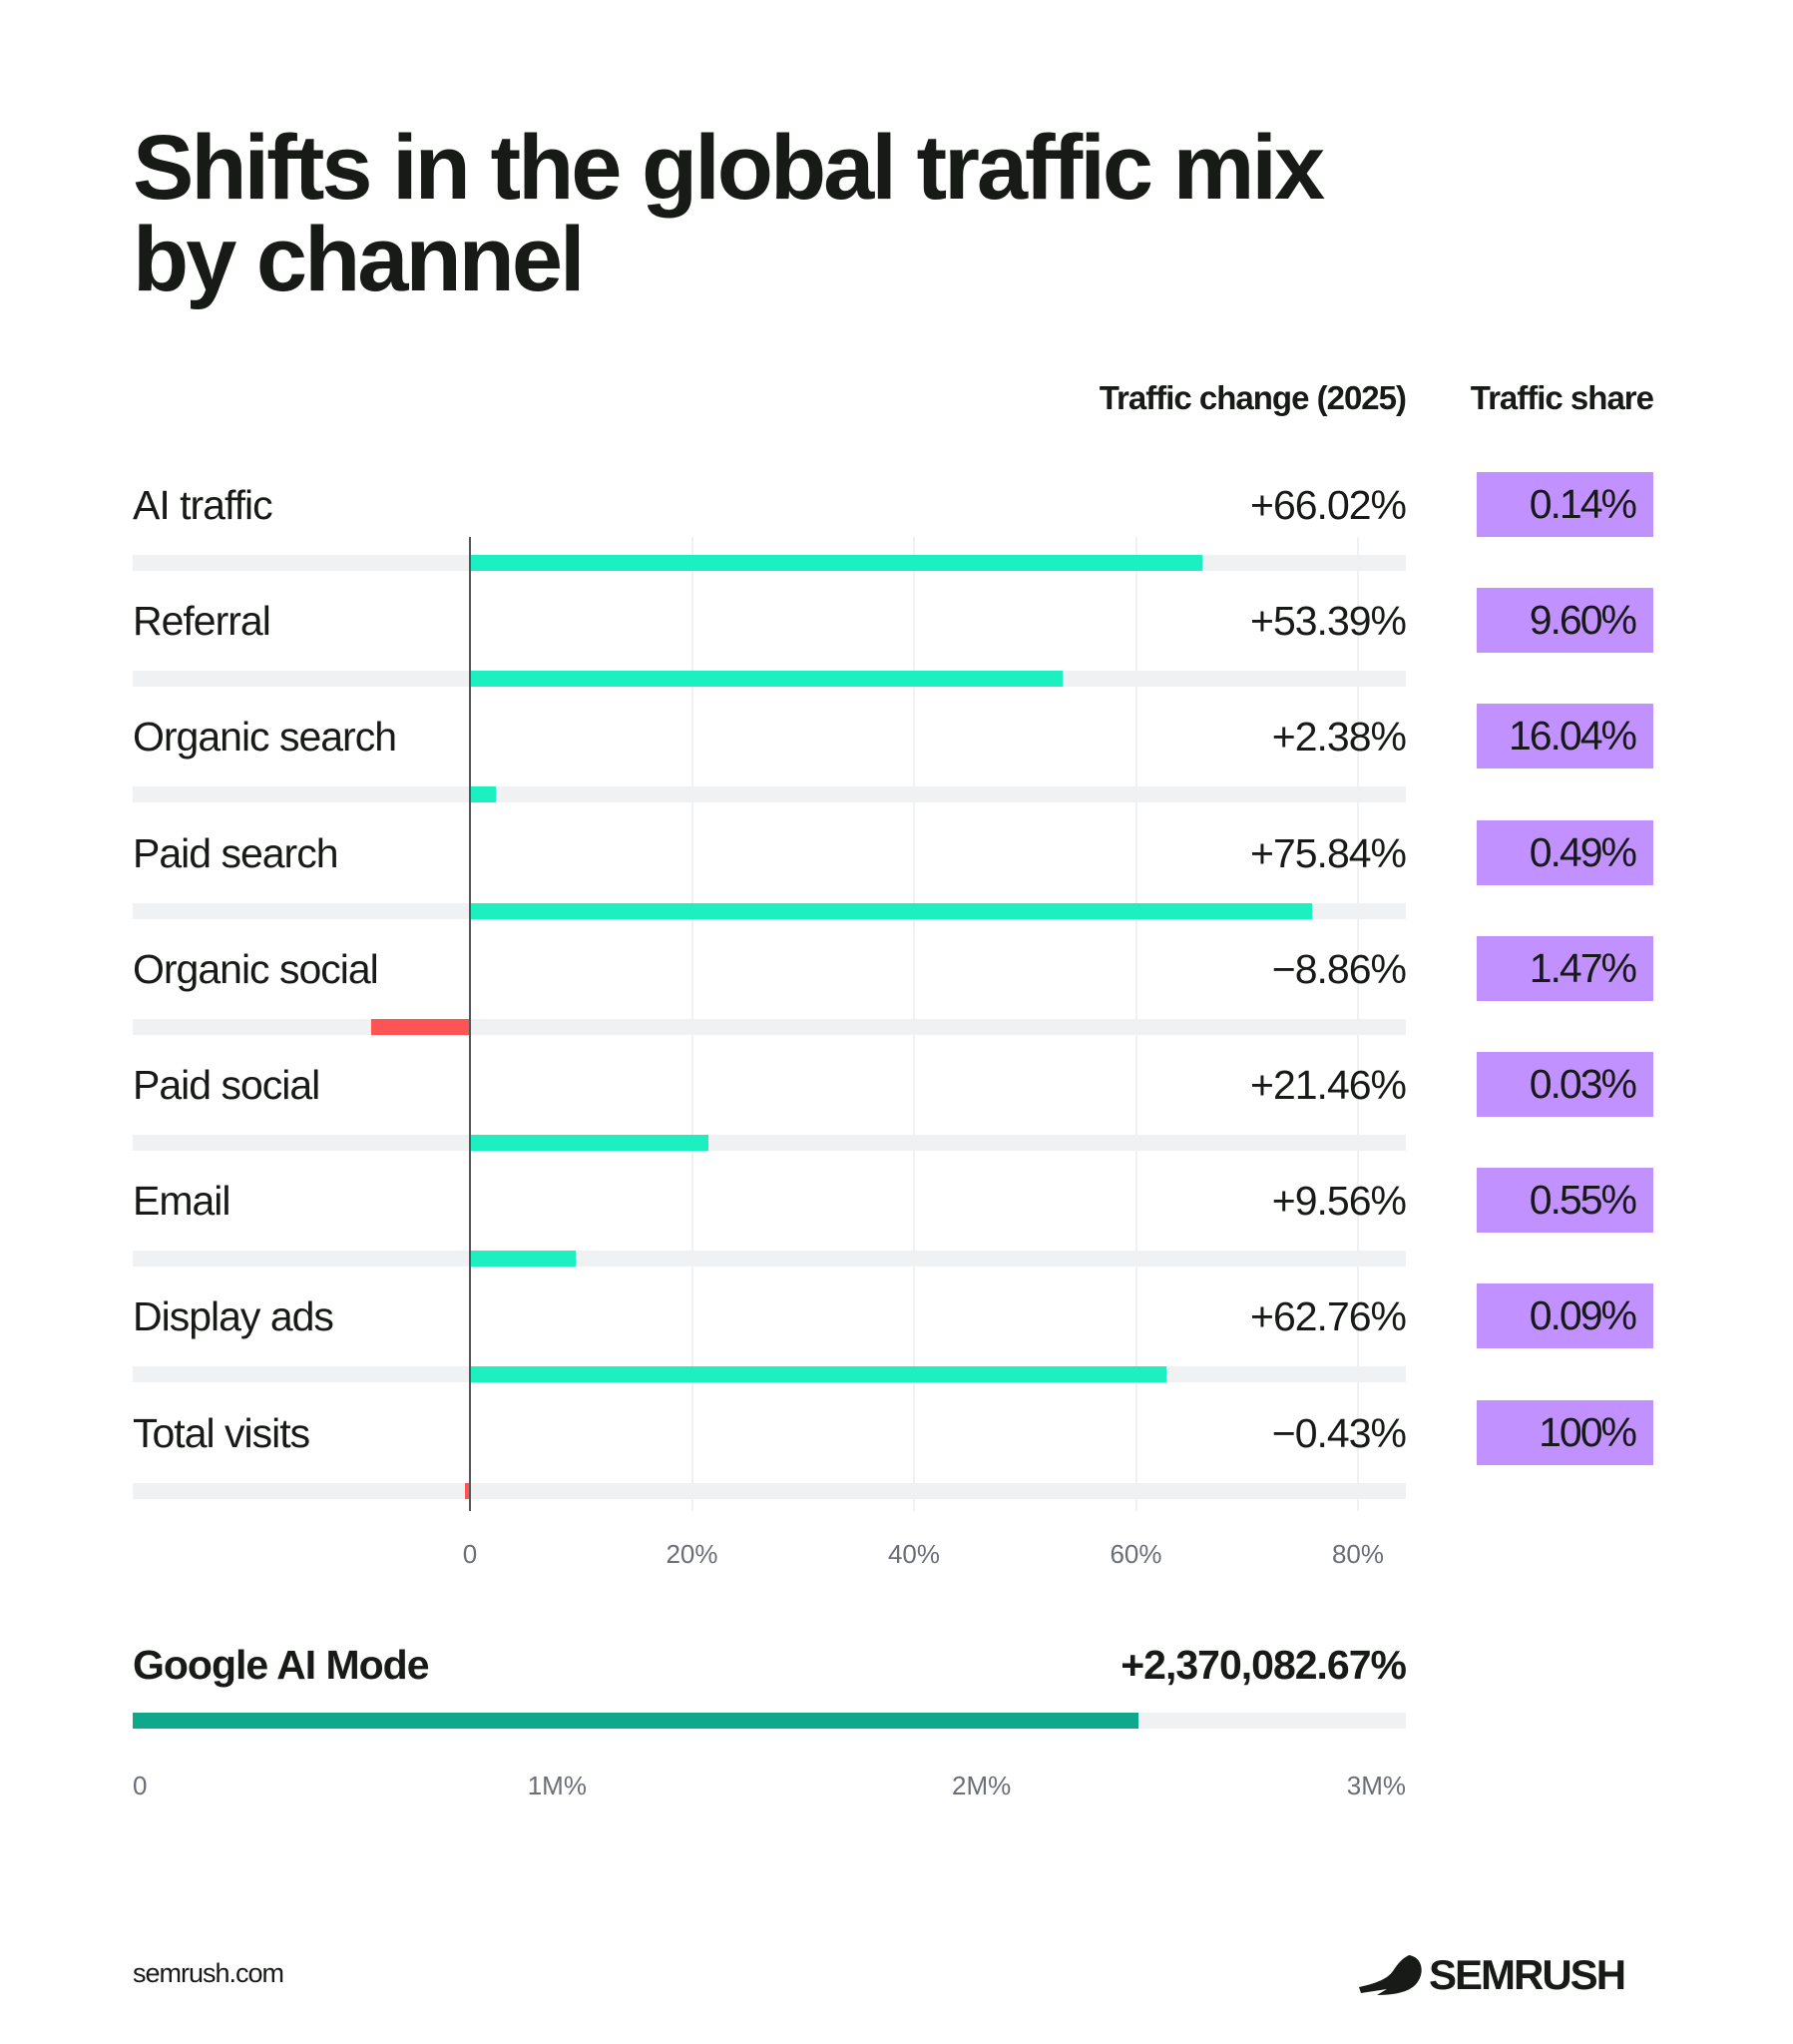  What do you see at coordinates (182, 1201) in the screenshot?
I see `category-label: Email` at bounding box center [182, 1201].